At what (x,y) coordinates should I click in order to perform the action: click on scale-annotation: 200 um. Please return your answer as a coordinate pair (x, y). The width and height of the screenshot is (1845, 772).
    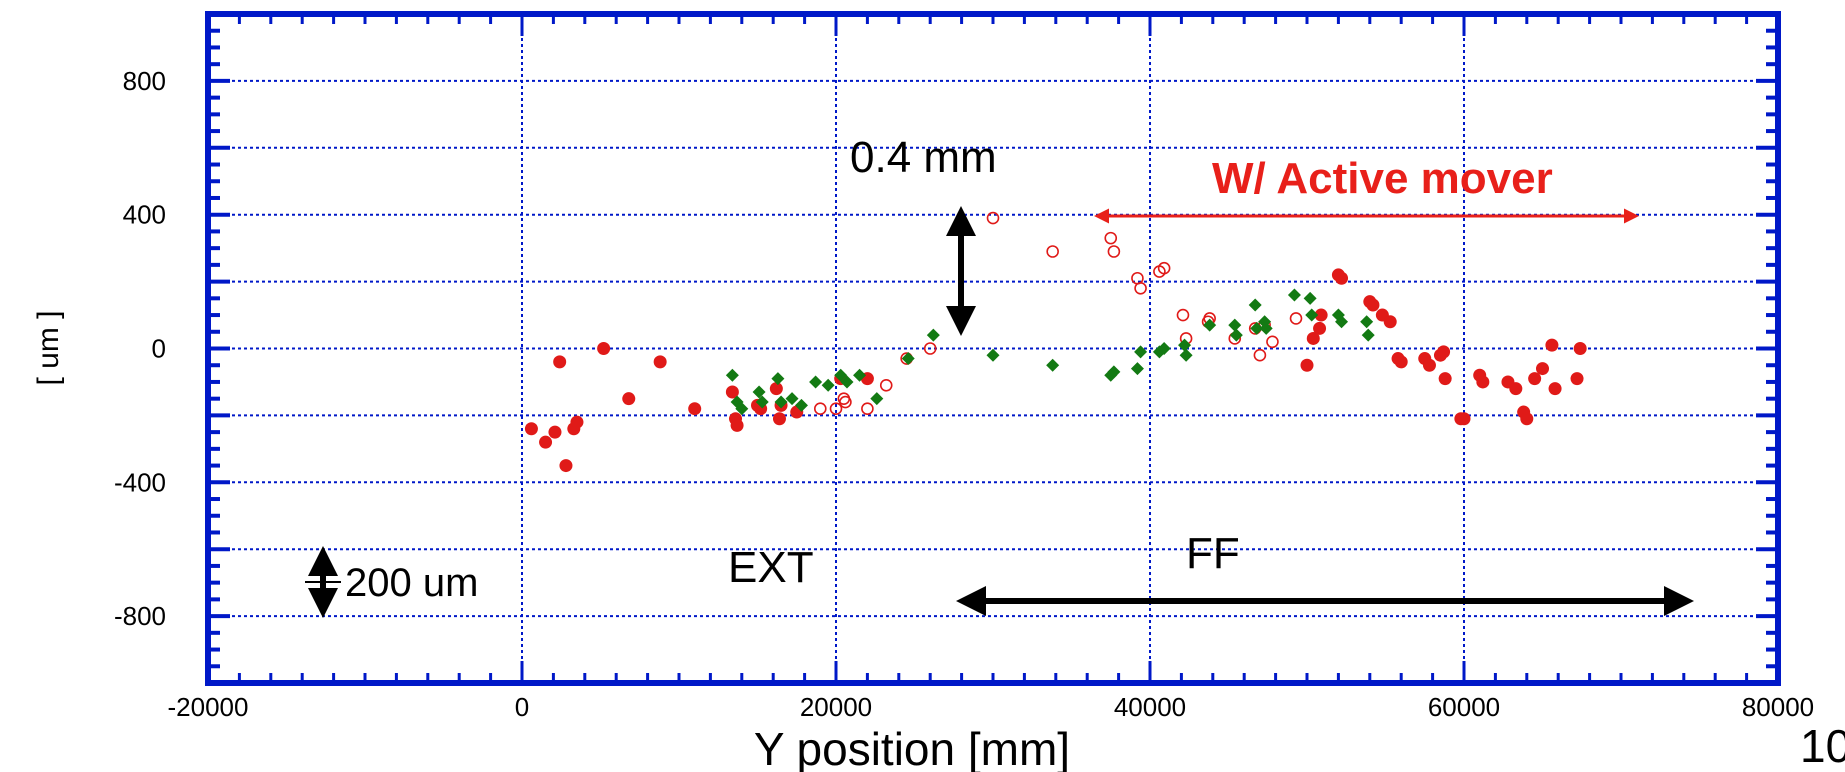
    Looking at the image, I should click on (411, 583).